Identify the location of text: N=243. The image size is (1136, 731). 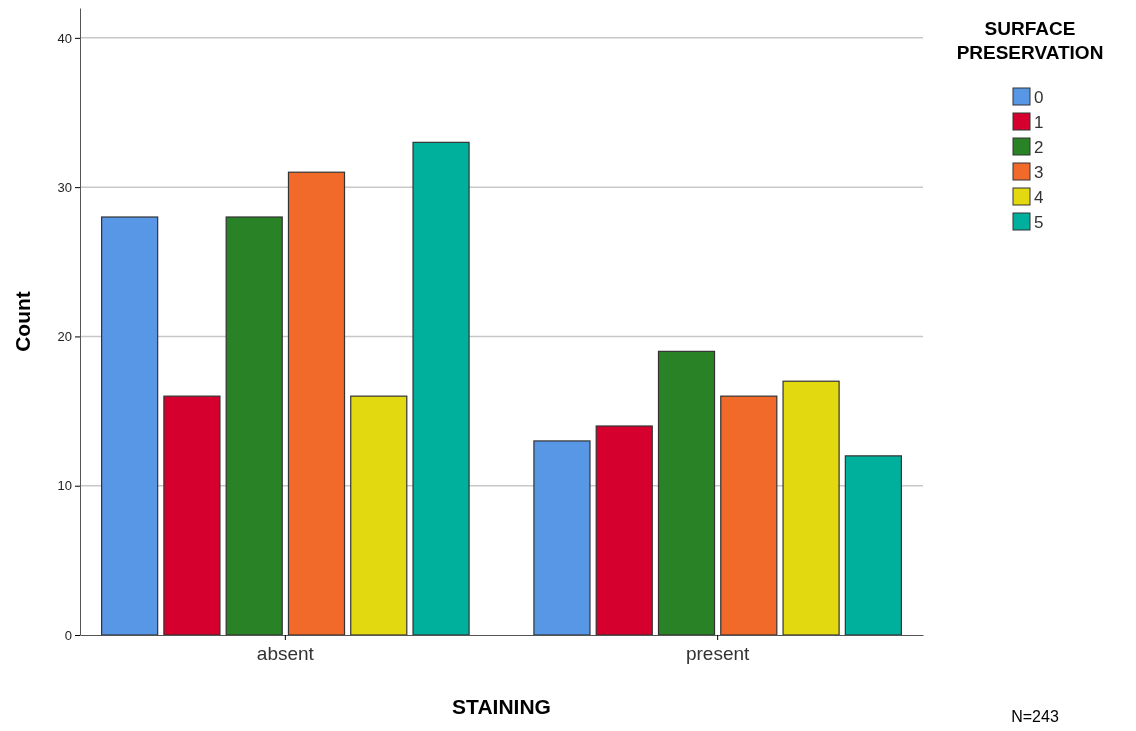
(1035, 716).